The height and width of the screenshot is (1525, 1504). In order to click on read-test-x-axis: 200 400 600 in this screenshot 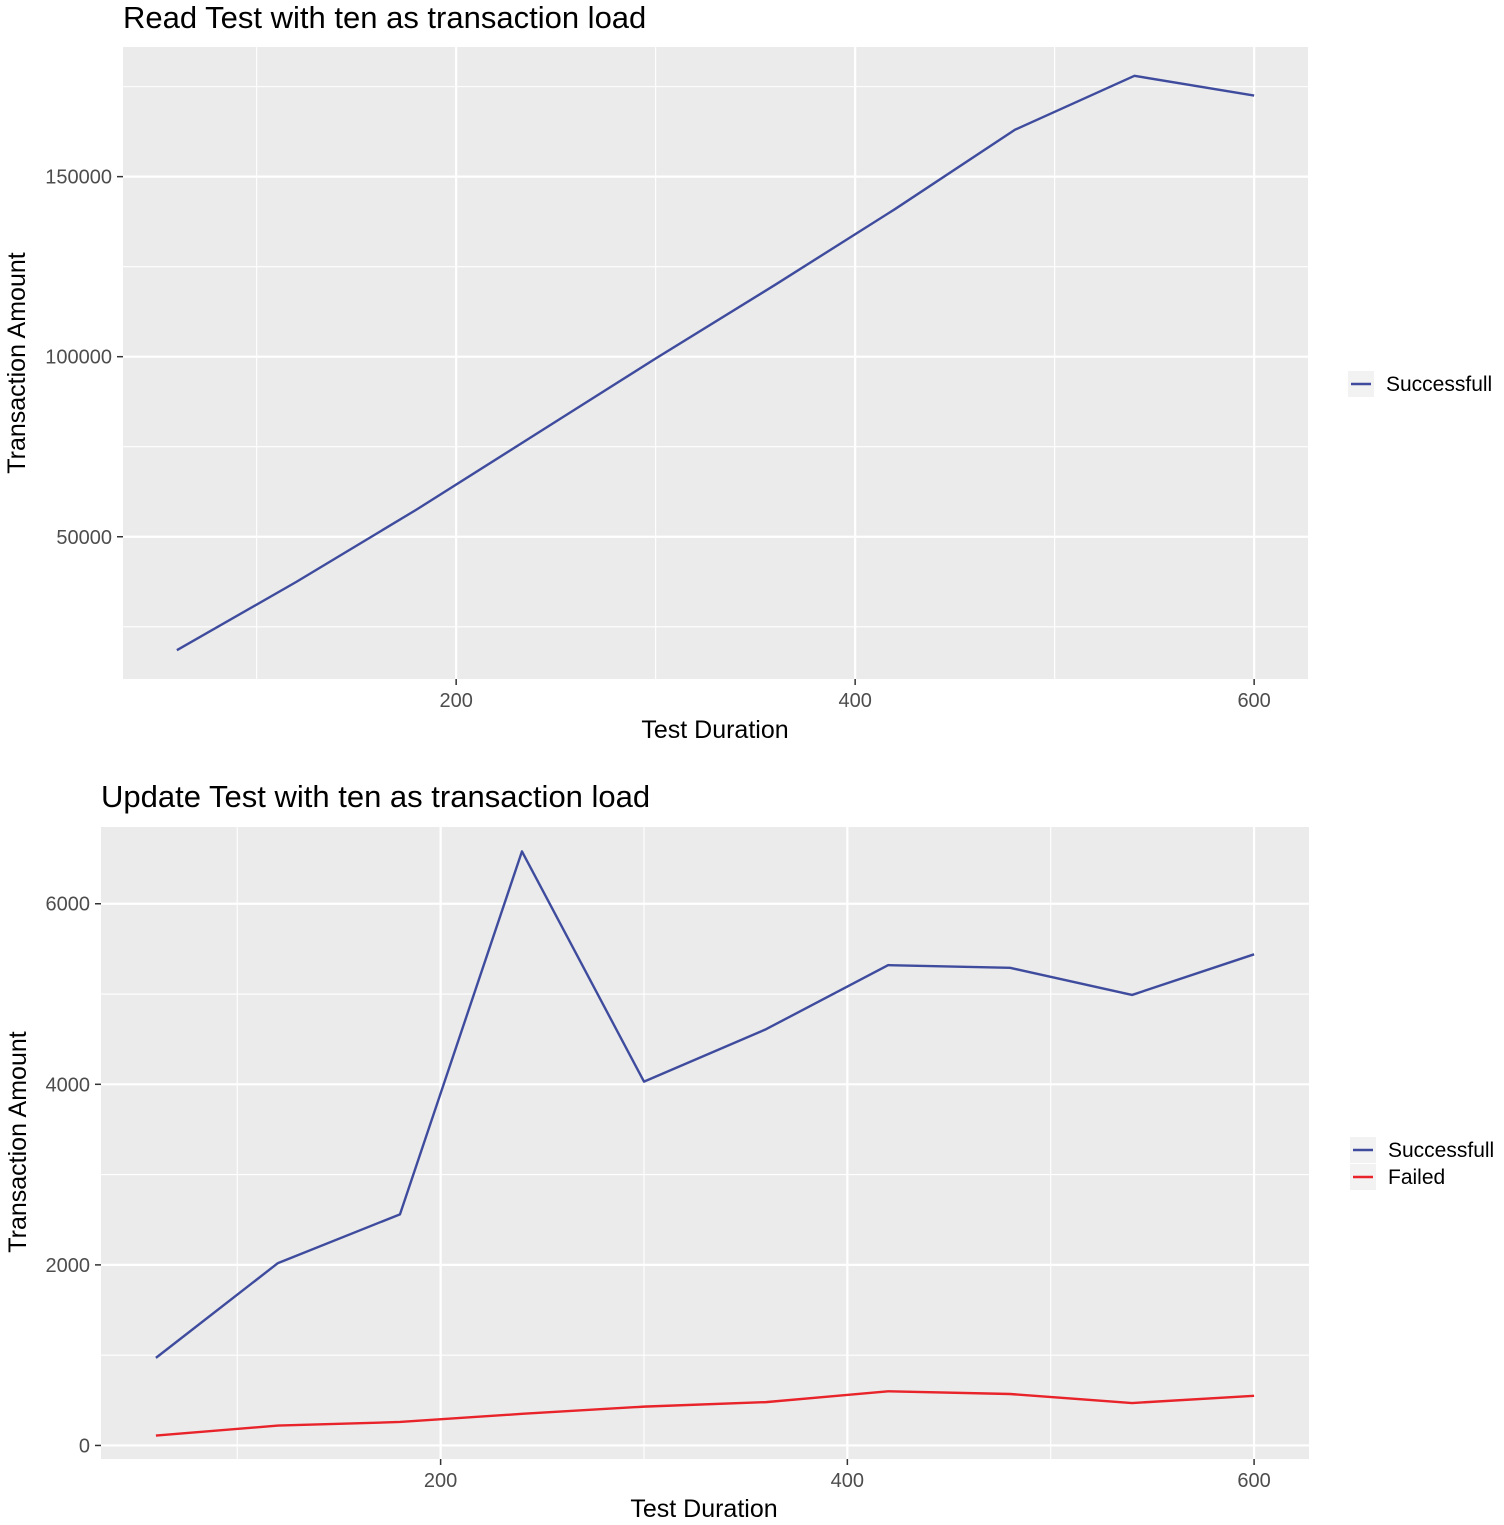, I will do `click(855, 695)`.